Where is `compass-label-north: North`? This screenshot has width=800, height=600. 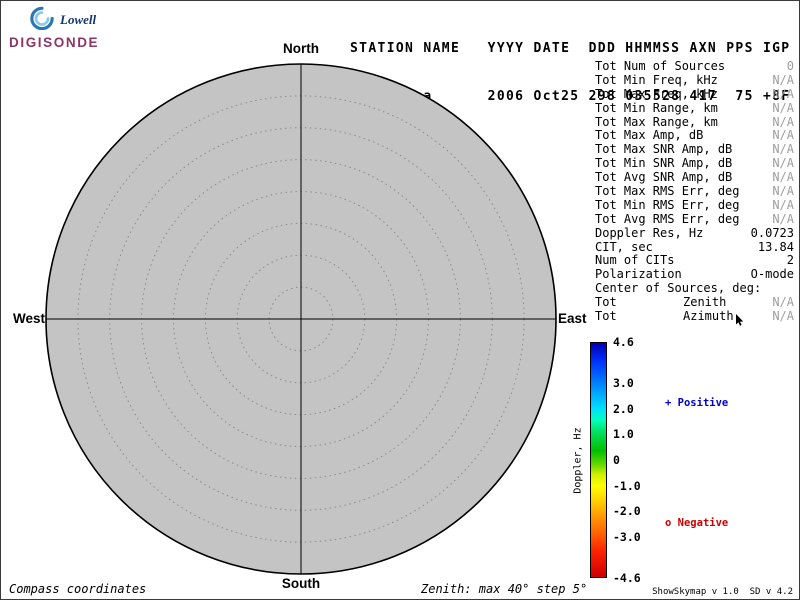 compass-label-north: North is located at coordinates (301, 48).